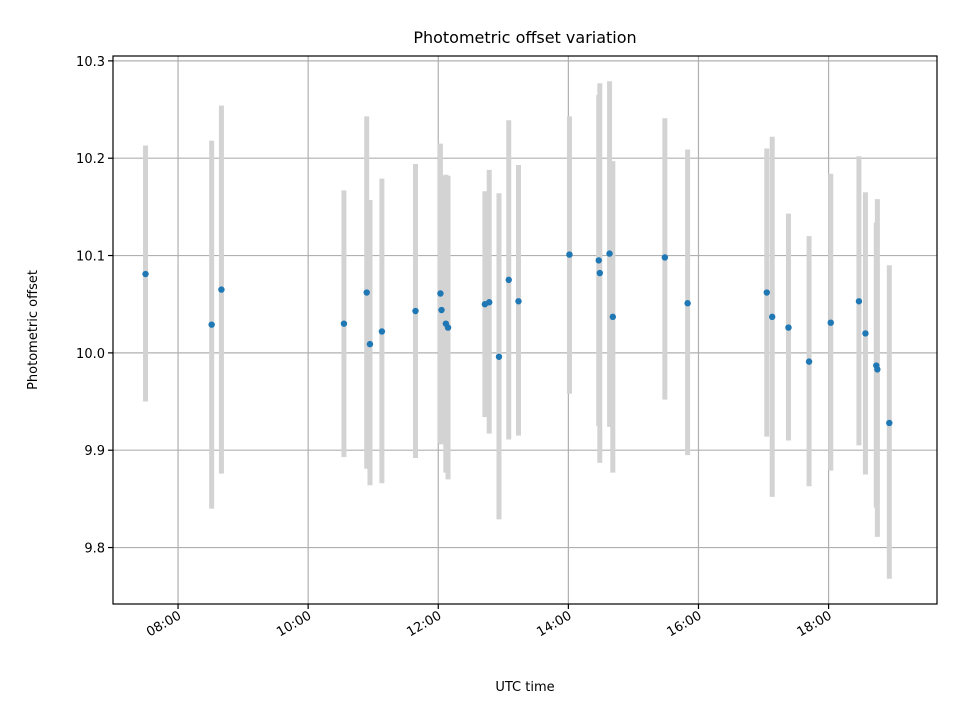 Image resolution: width=960 pixels, height=720 pixels. I want to click on x-axis-label: UTC time, so click(524, 687).